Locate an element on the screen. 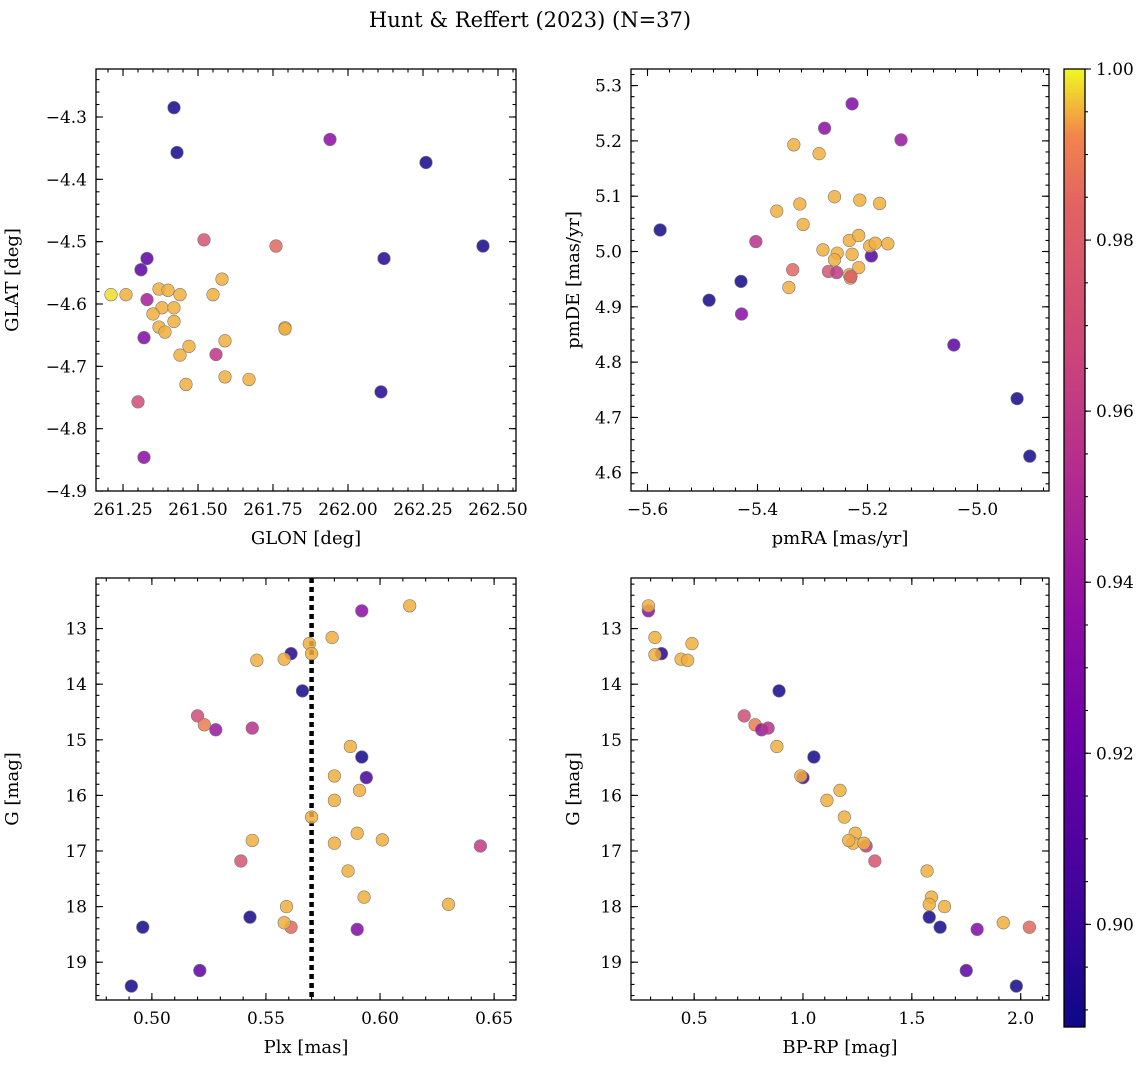  y-tick-label: −4.5 is located at coordinates (66, 243).